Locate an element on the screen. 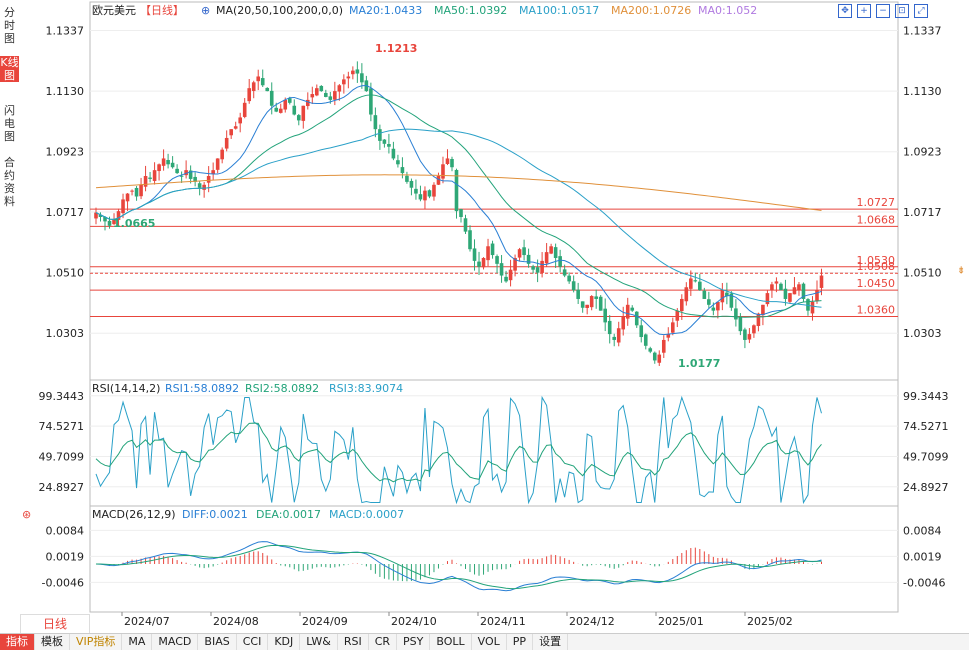  zoom-in-icon: + is located at coordinates (864, 11).